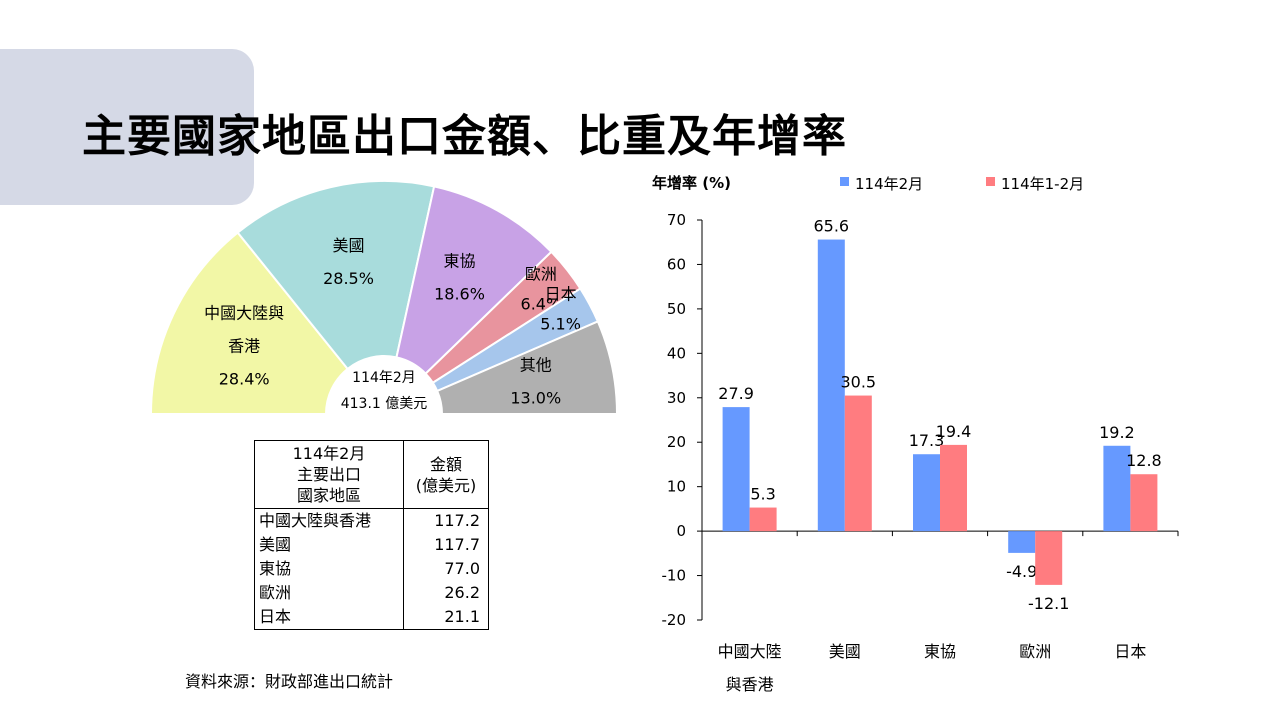 Image resolution: width=1280 pixels, height=720 pixels. I want to click on pie-slice-value-label: 18.6%, so click(459, 294).